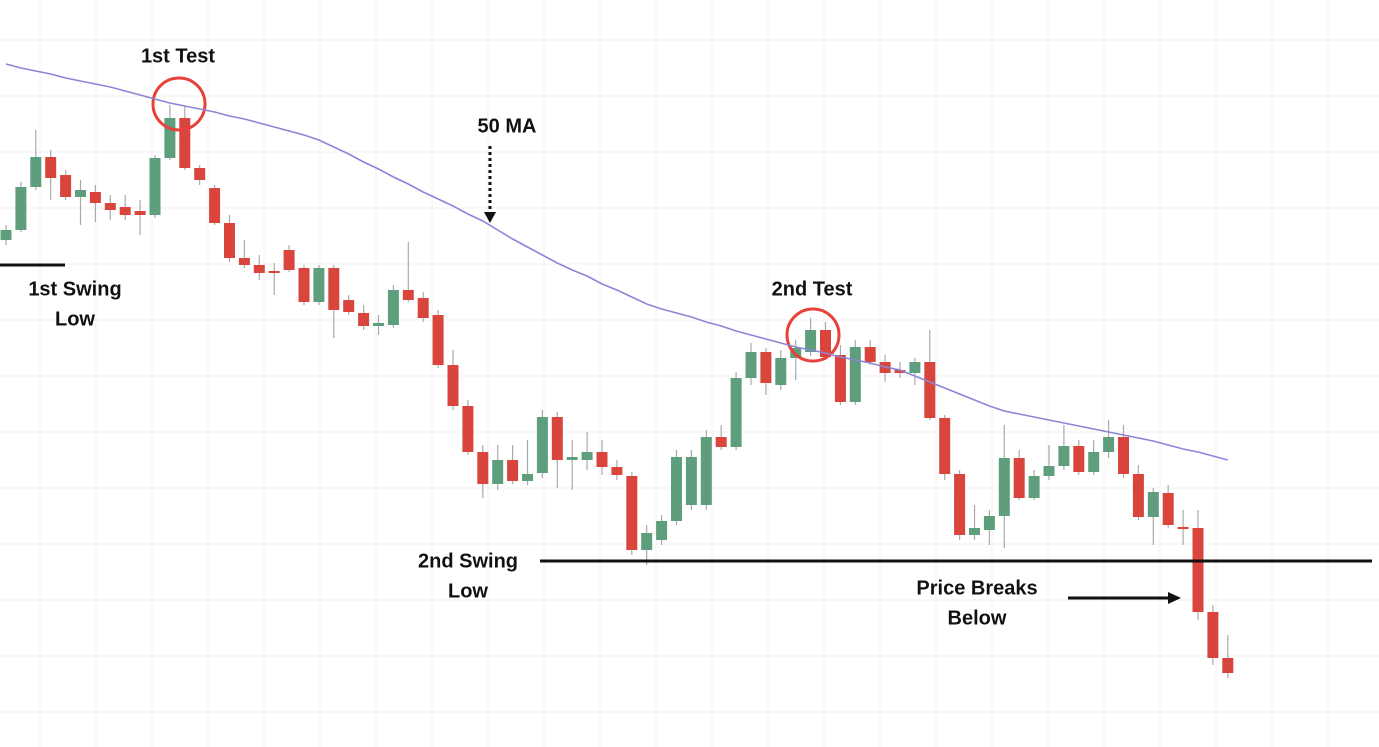 Image resolution: width=1379 pixels, height=747 pixels. Describe the element at coordinates (74, 289) in the screenshot. I see `annotation: 1st Swing` at that location.